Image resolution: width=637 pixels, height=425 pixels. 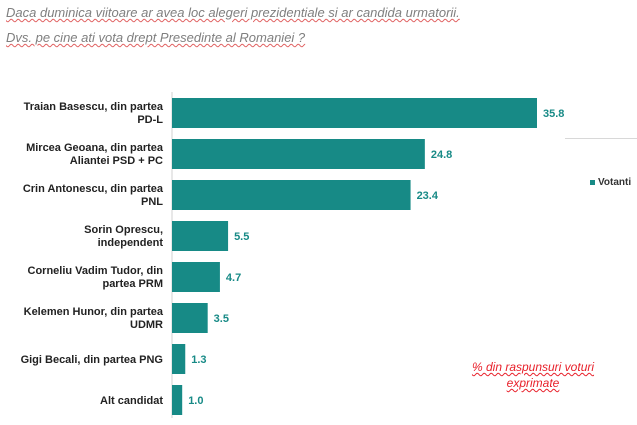 I want to click on note-text: % din raspunsuri voturi exprimate, so click(x=533, y=375).